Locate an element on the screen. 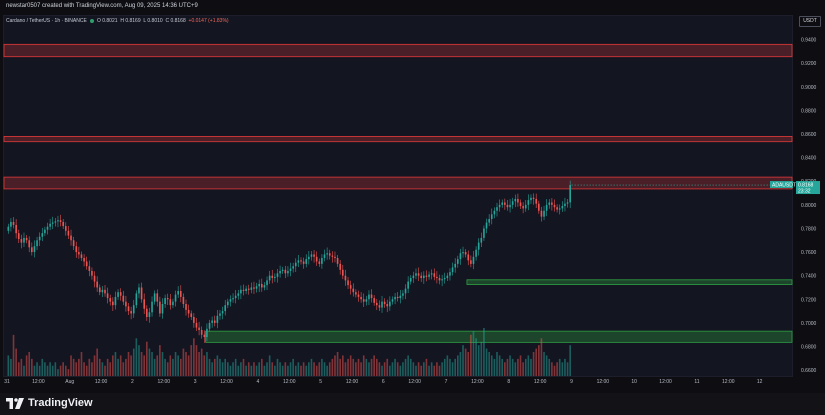 Image resolution: width=825 pixels, height=415 pixels. price-tick-label: 0.8000 is located at coordinates (809, 206).